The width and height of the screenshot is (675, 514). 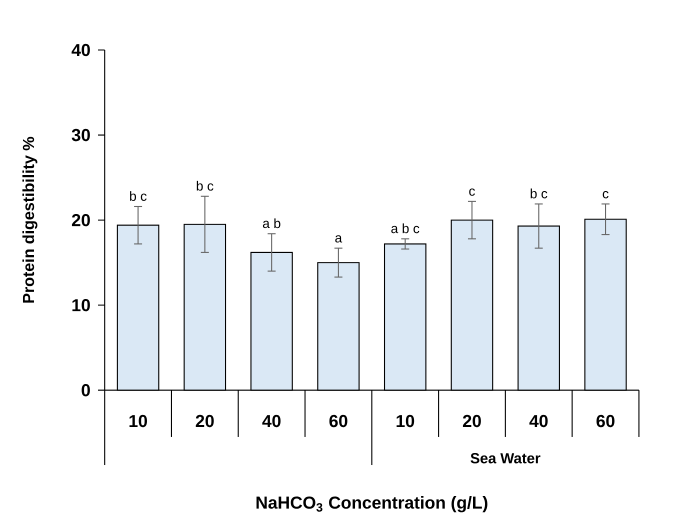 I want to click on x-axis-title: NaHCO$_{3}$ Concentration (g/L), so click(x=372, y=504).